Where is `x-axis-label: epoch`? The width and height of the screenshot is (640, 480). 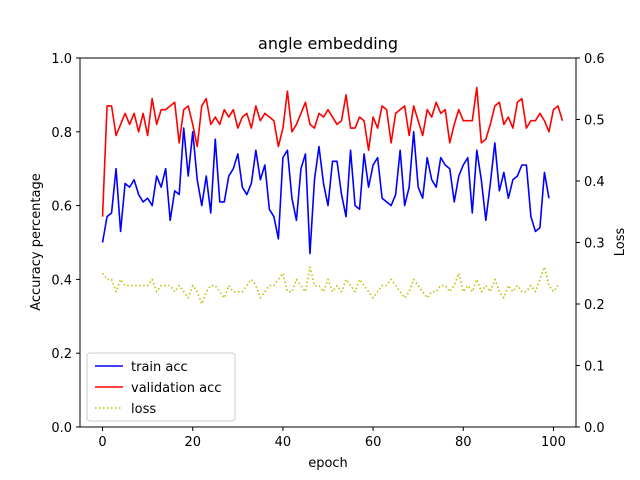
x-axis-label: epoch is located at coordinates (328, 463).